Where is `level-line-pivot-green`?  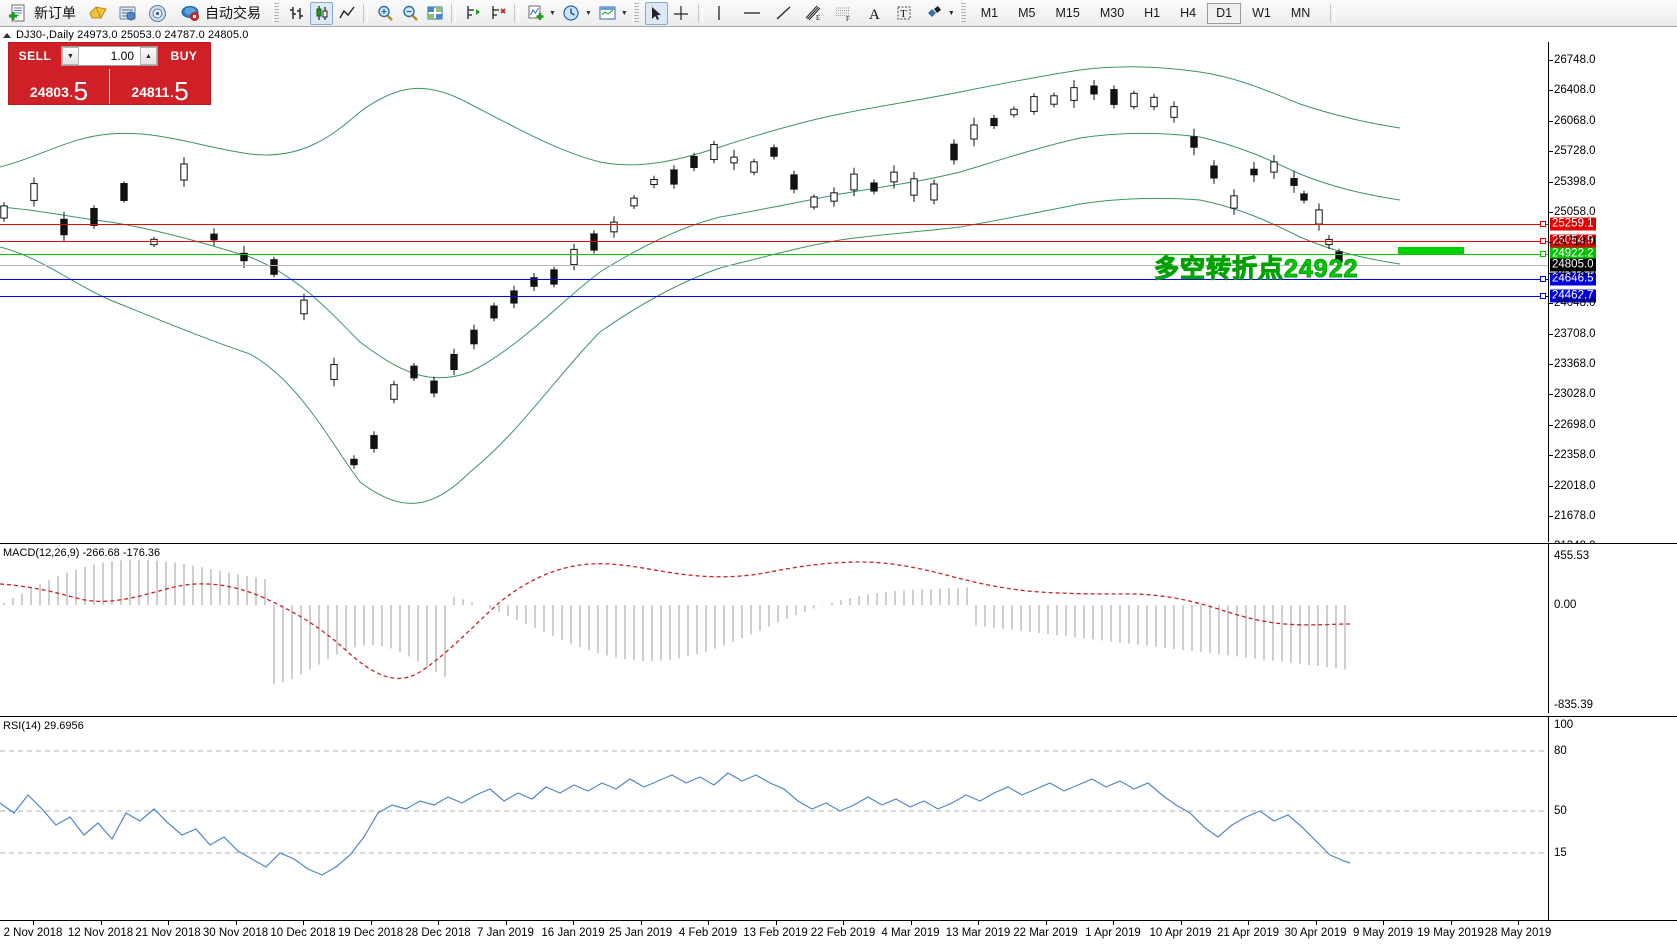 level-line-pivot-green is located at coordinates (774, 254).